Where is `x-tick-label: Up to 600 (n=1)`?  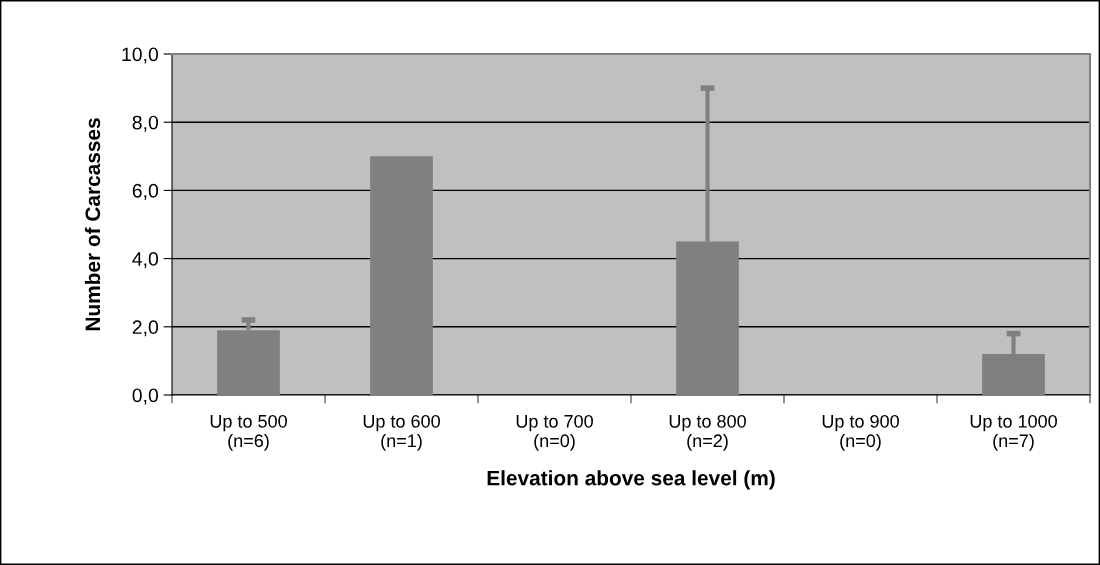
x-tick-label: Up to 600 (n=1) is located at coordinates (401, 432).